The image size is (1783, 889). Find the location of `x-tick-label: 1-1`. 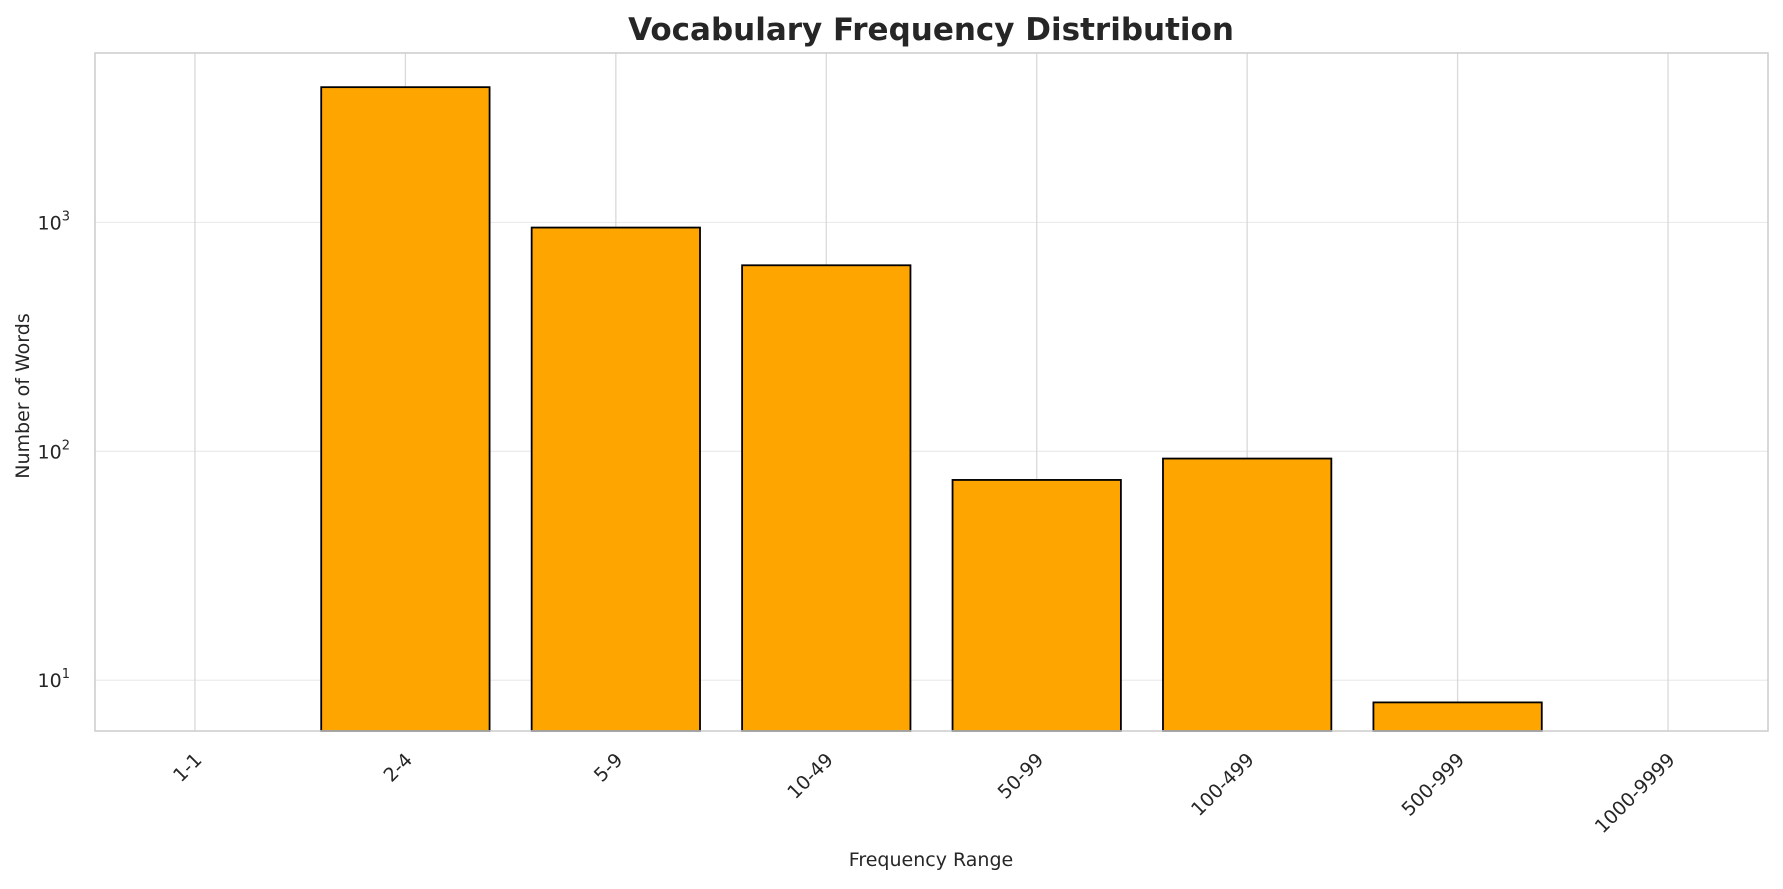

x-tick-label: 1-1 is located at coordinates (188, 768).